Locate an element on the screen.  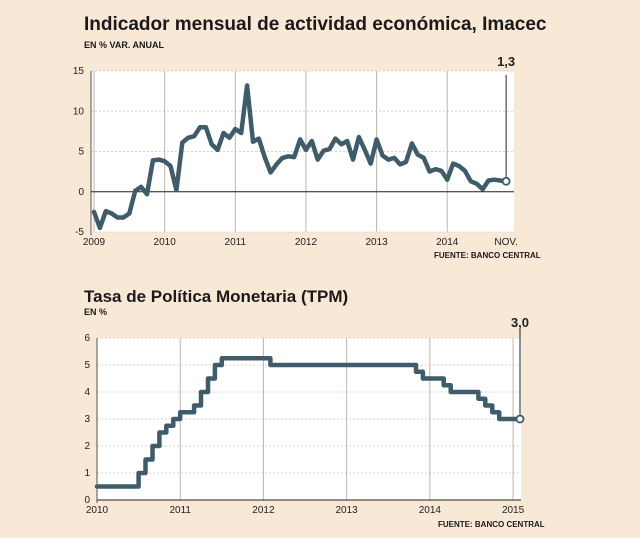
chart2-title: Tasa de Política Monetaria (TPM) is located at coordinates (216, 296).